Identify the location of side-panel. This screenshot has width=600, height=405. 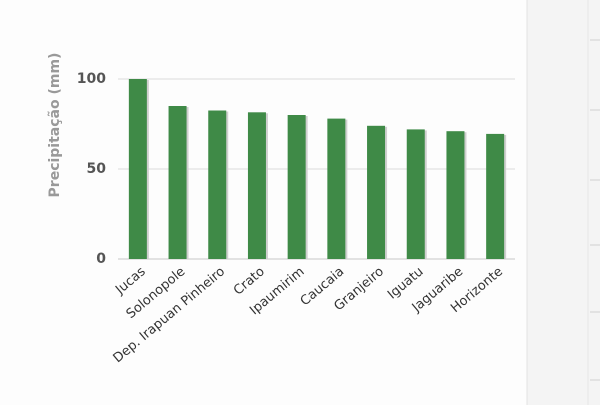
(563, 202).